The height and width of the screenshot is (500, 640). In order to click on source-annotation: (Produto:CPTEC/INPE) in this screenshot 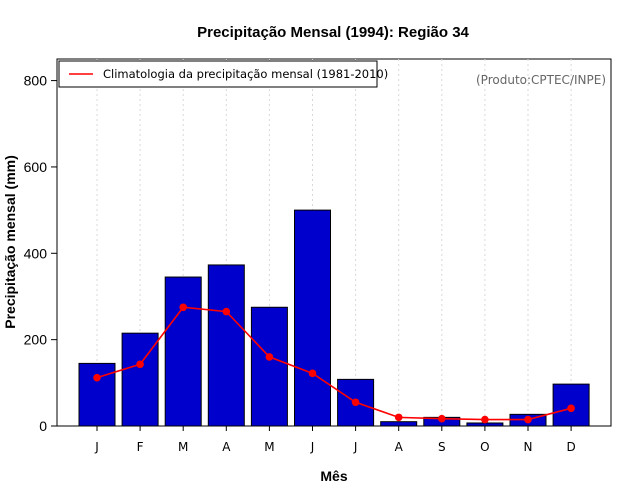, I will do `click(541, 80)`.